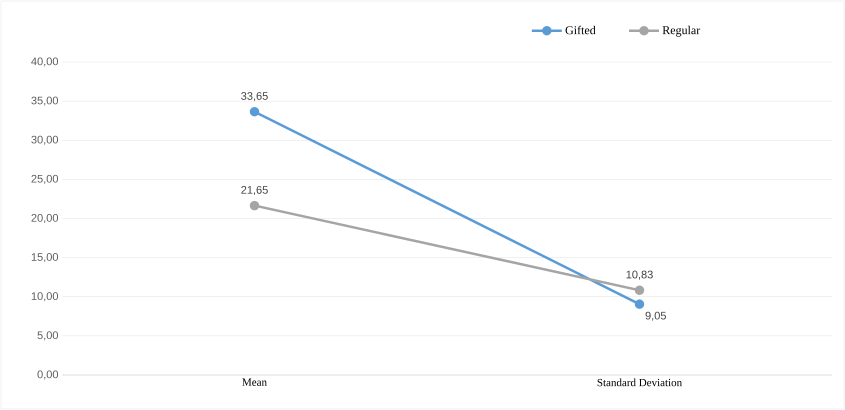 The height and width of the screenshot is (410, 845). Describe the element at coordinates (254, 97) in the screenshot. I see `data-label: 33,65` at that location.